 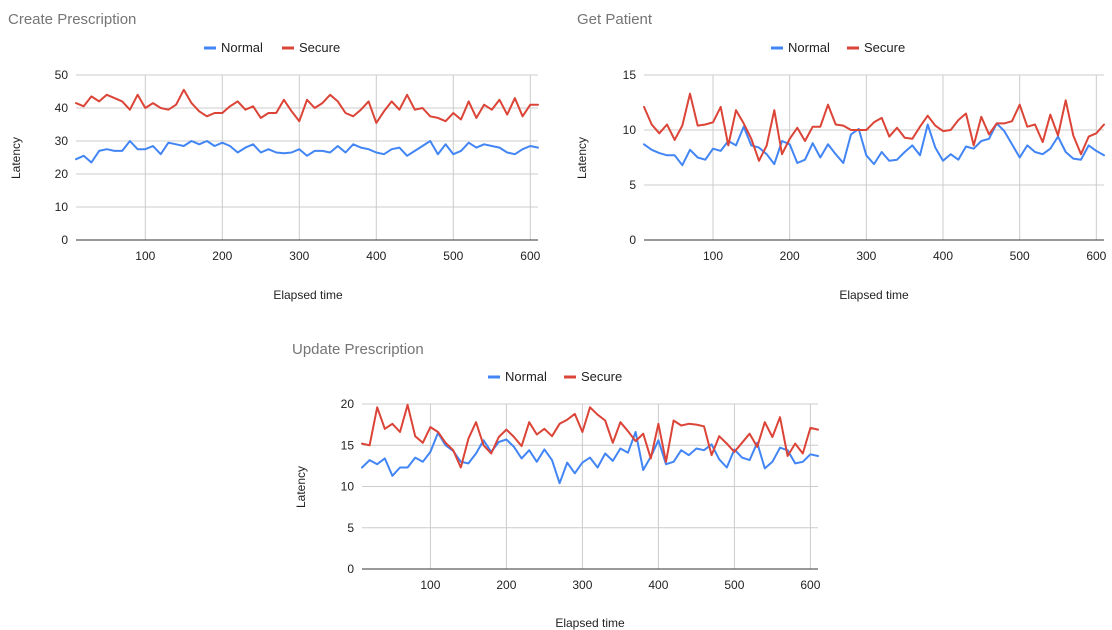 I want to click on plot-area: 0 5 10 15 20 100 200 300 400 500 600, so click(x=581, y=494).